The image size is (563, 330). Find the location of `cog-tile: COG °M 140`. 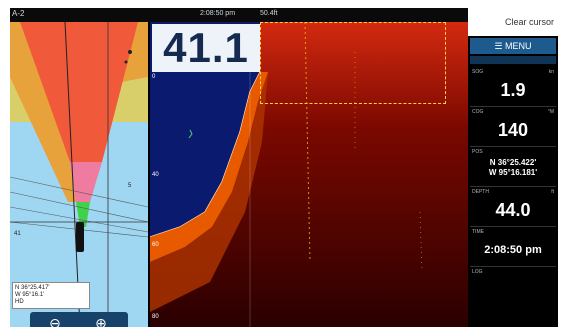

cog-tile: COG °M 140 is located at coordinates (513, 127).